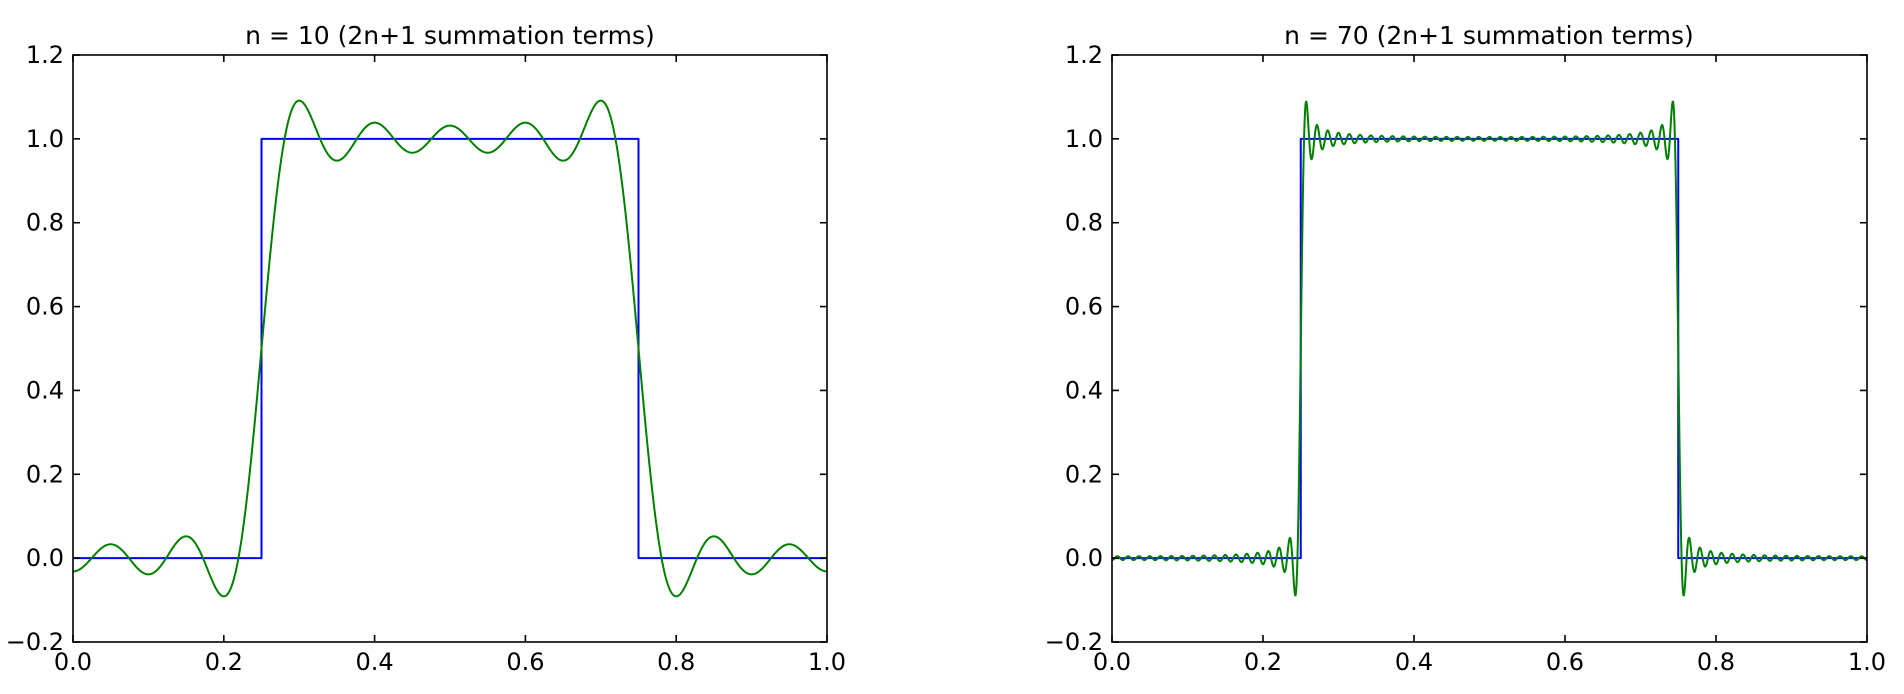 This screenshot has height=694, width=1904. Describe the element at coordinates (450, 35) in the screenshot. I see `left-plot-title: n = 10 (2n+1 summation terms)` at that location.